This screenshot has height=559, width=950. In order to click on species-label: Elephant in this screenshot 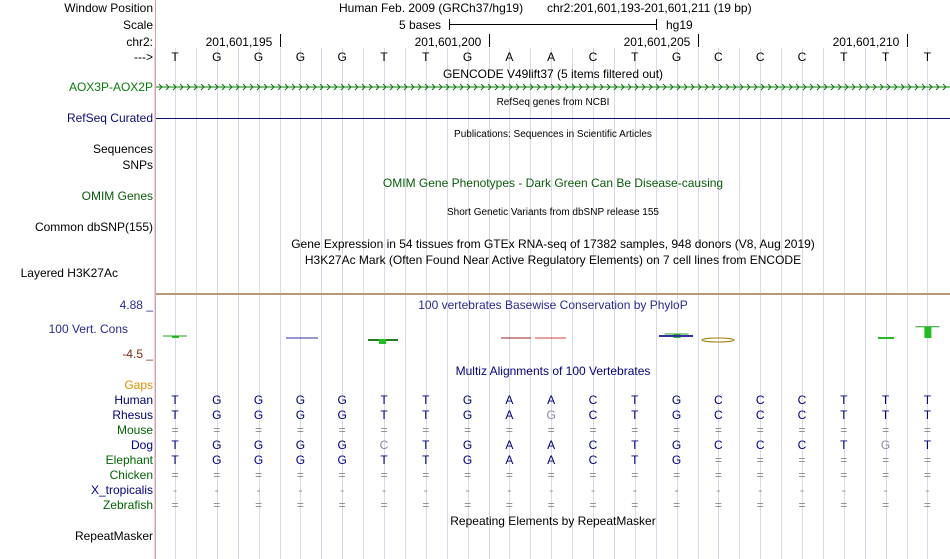, I will do `click(129, 460)`.